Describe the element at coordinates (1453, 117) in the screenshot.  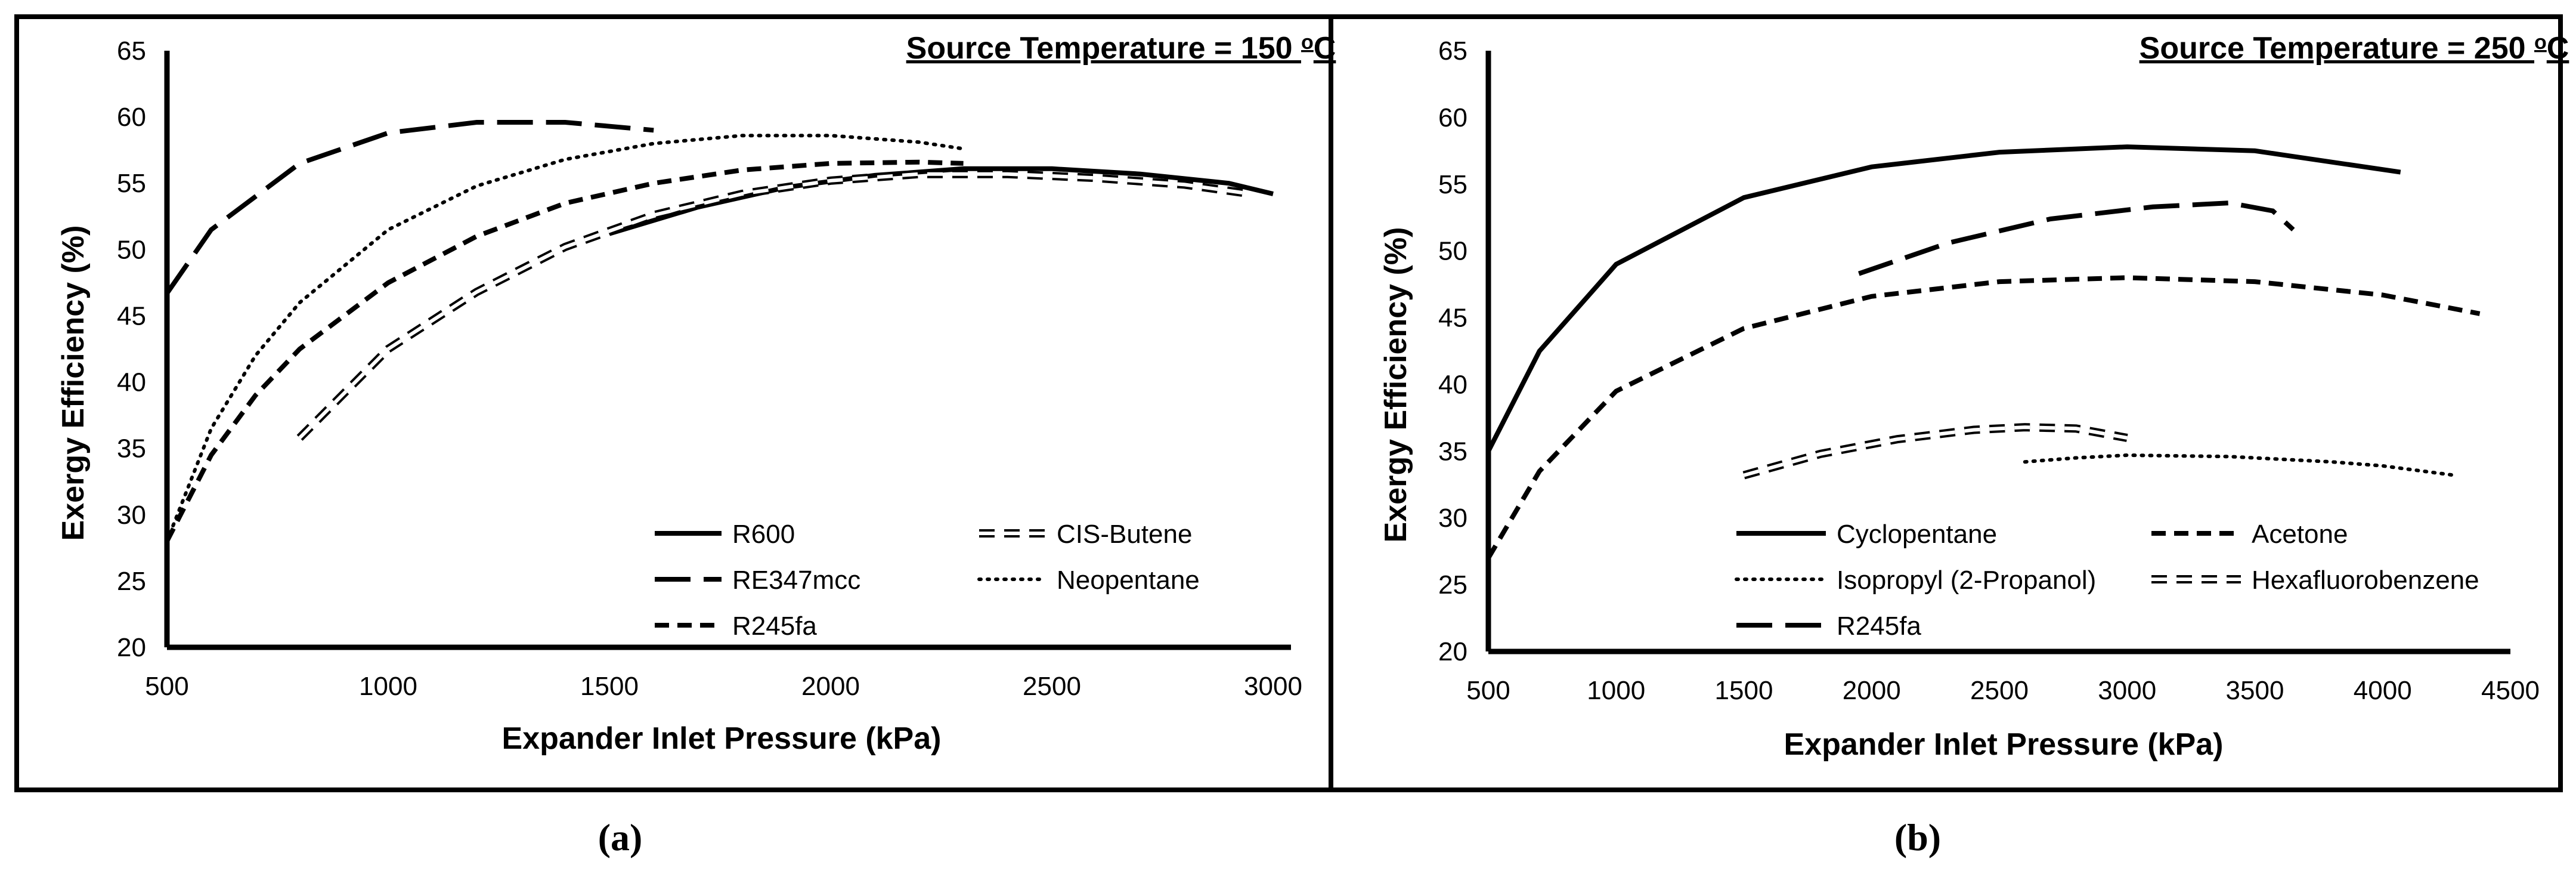
I see `panel-b-y-tick-60: 60` at that location.